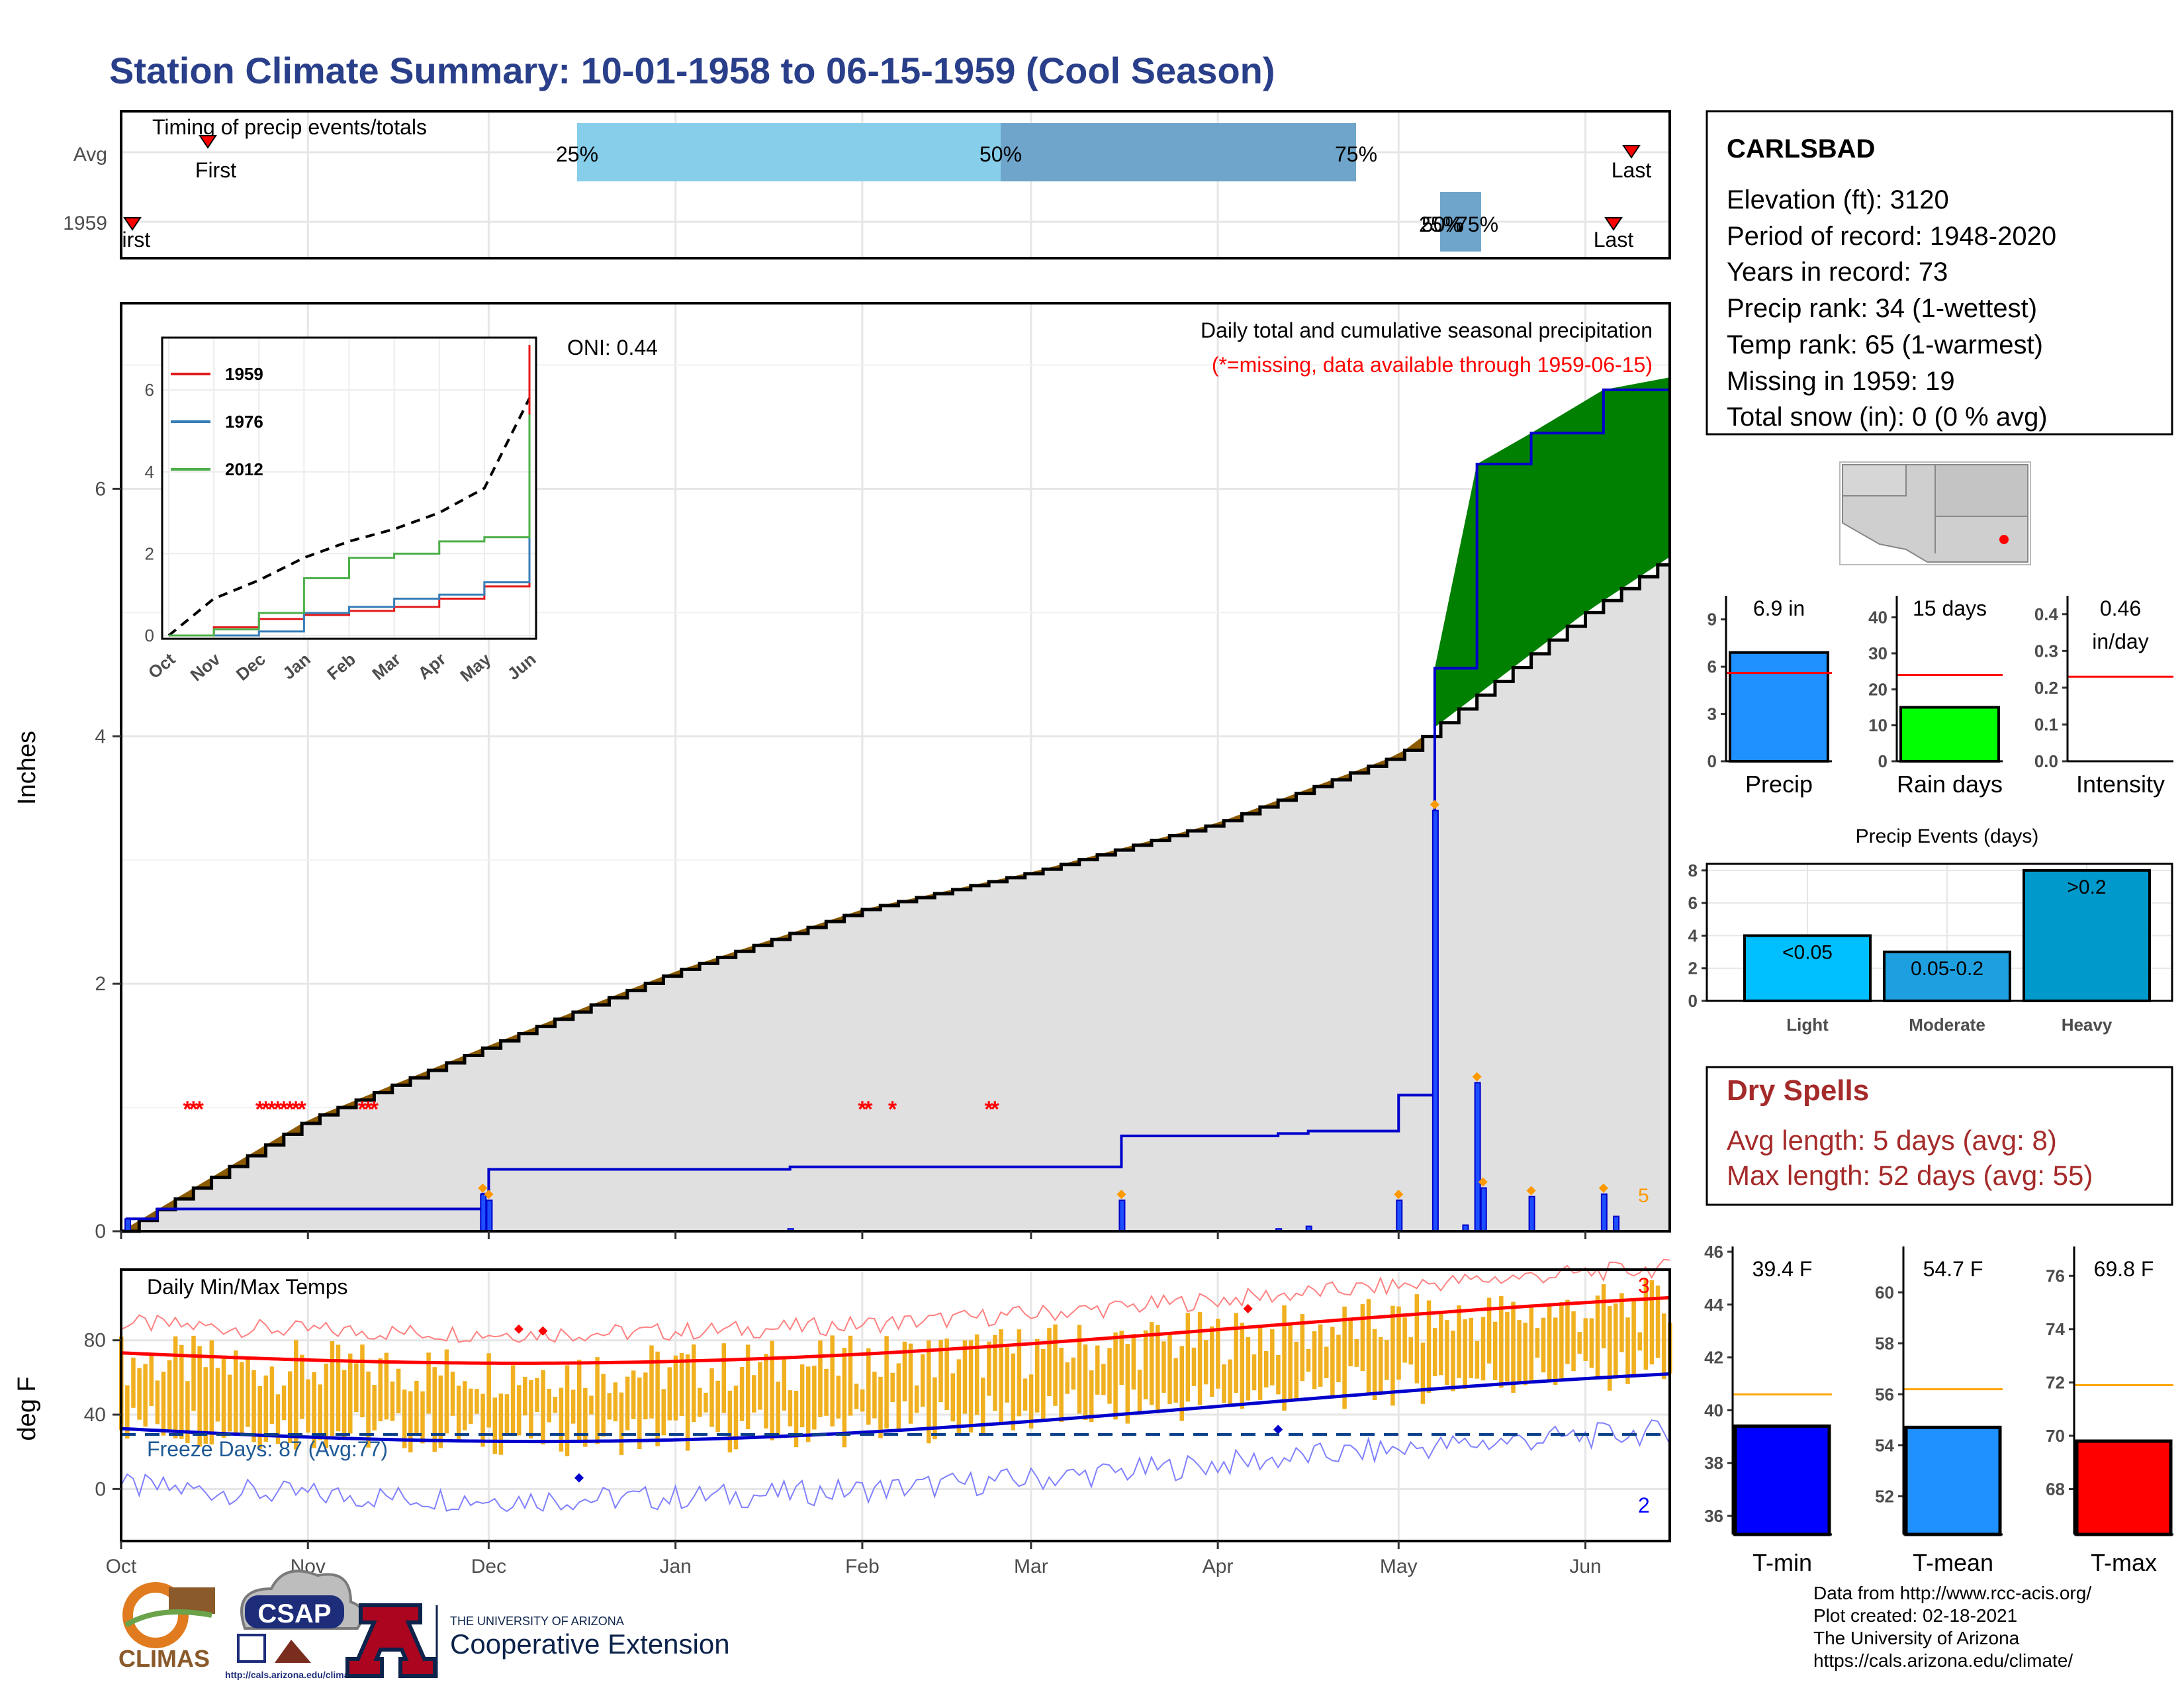 The height and width of the screenshot is (1688, 2184). What do you see at coordinates (1779, 707) in the screenshot?
I see `summary-bar-fill` at bounding box center [1779, 707].